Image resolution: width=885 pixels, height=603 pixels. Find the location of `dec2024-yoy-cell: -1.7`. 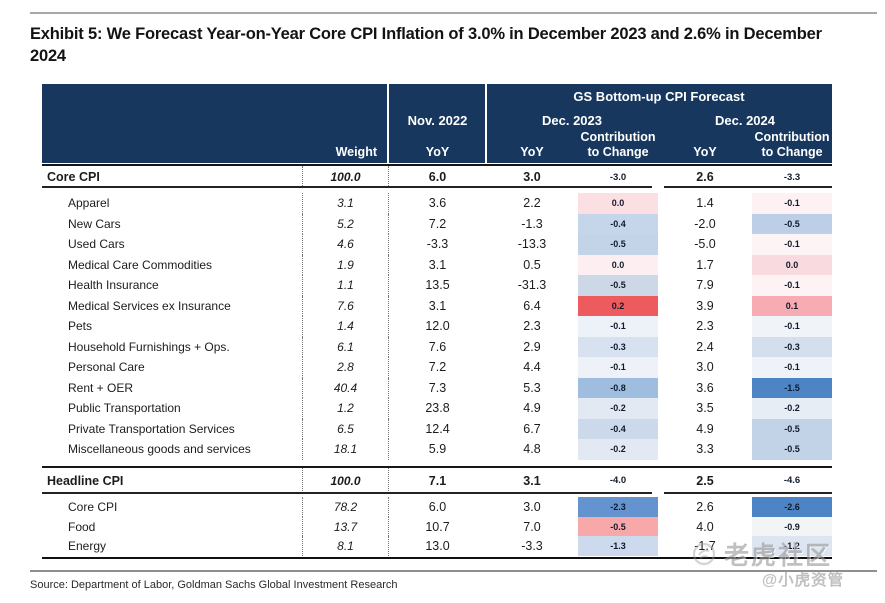

dec2024-yoy-cell: -1.7 is located at coordinates (705, 546).